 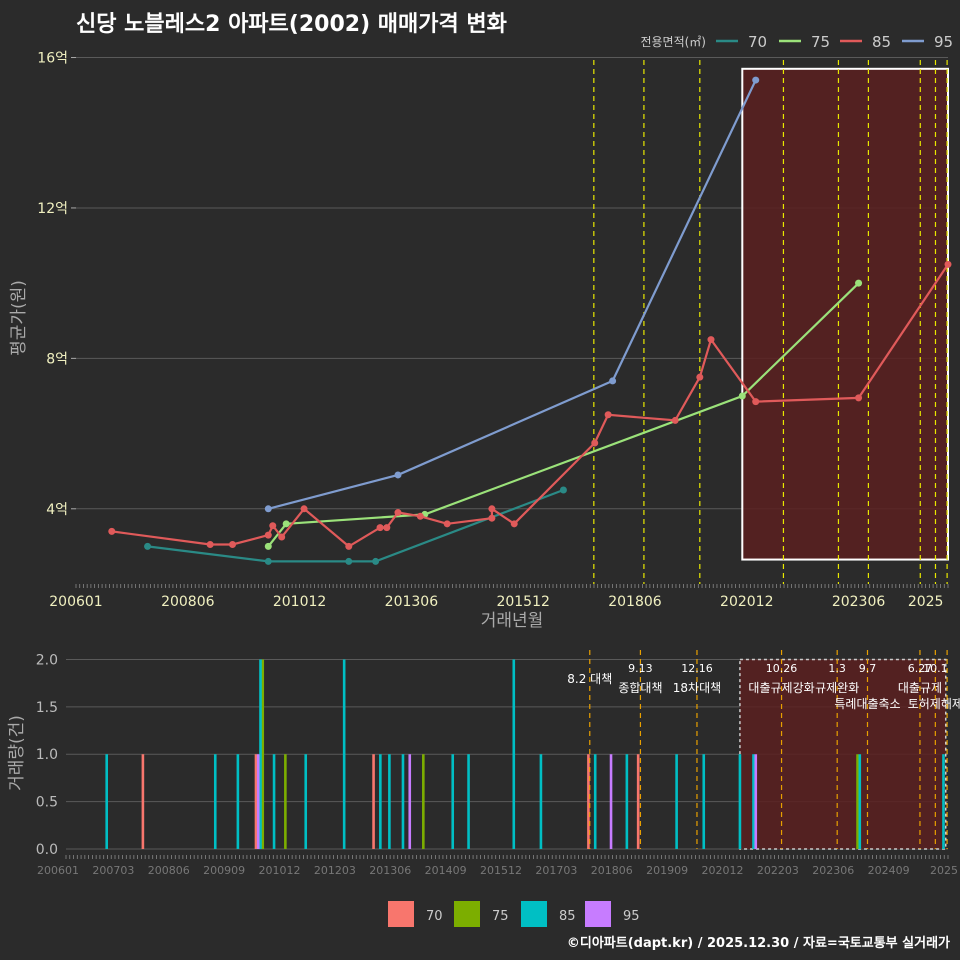 I want to click on policy-date-label: 6.27, so click(x=920, y=668).